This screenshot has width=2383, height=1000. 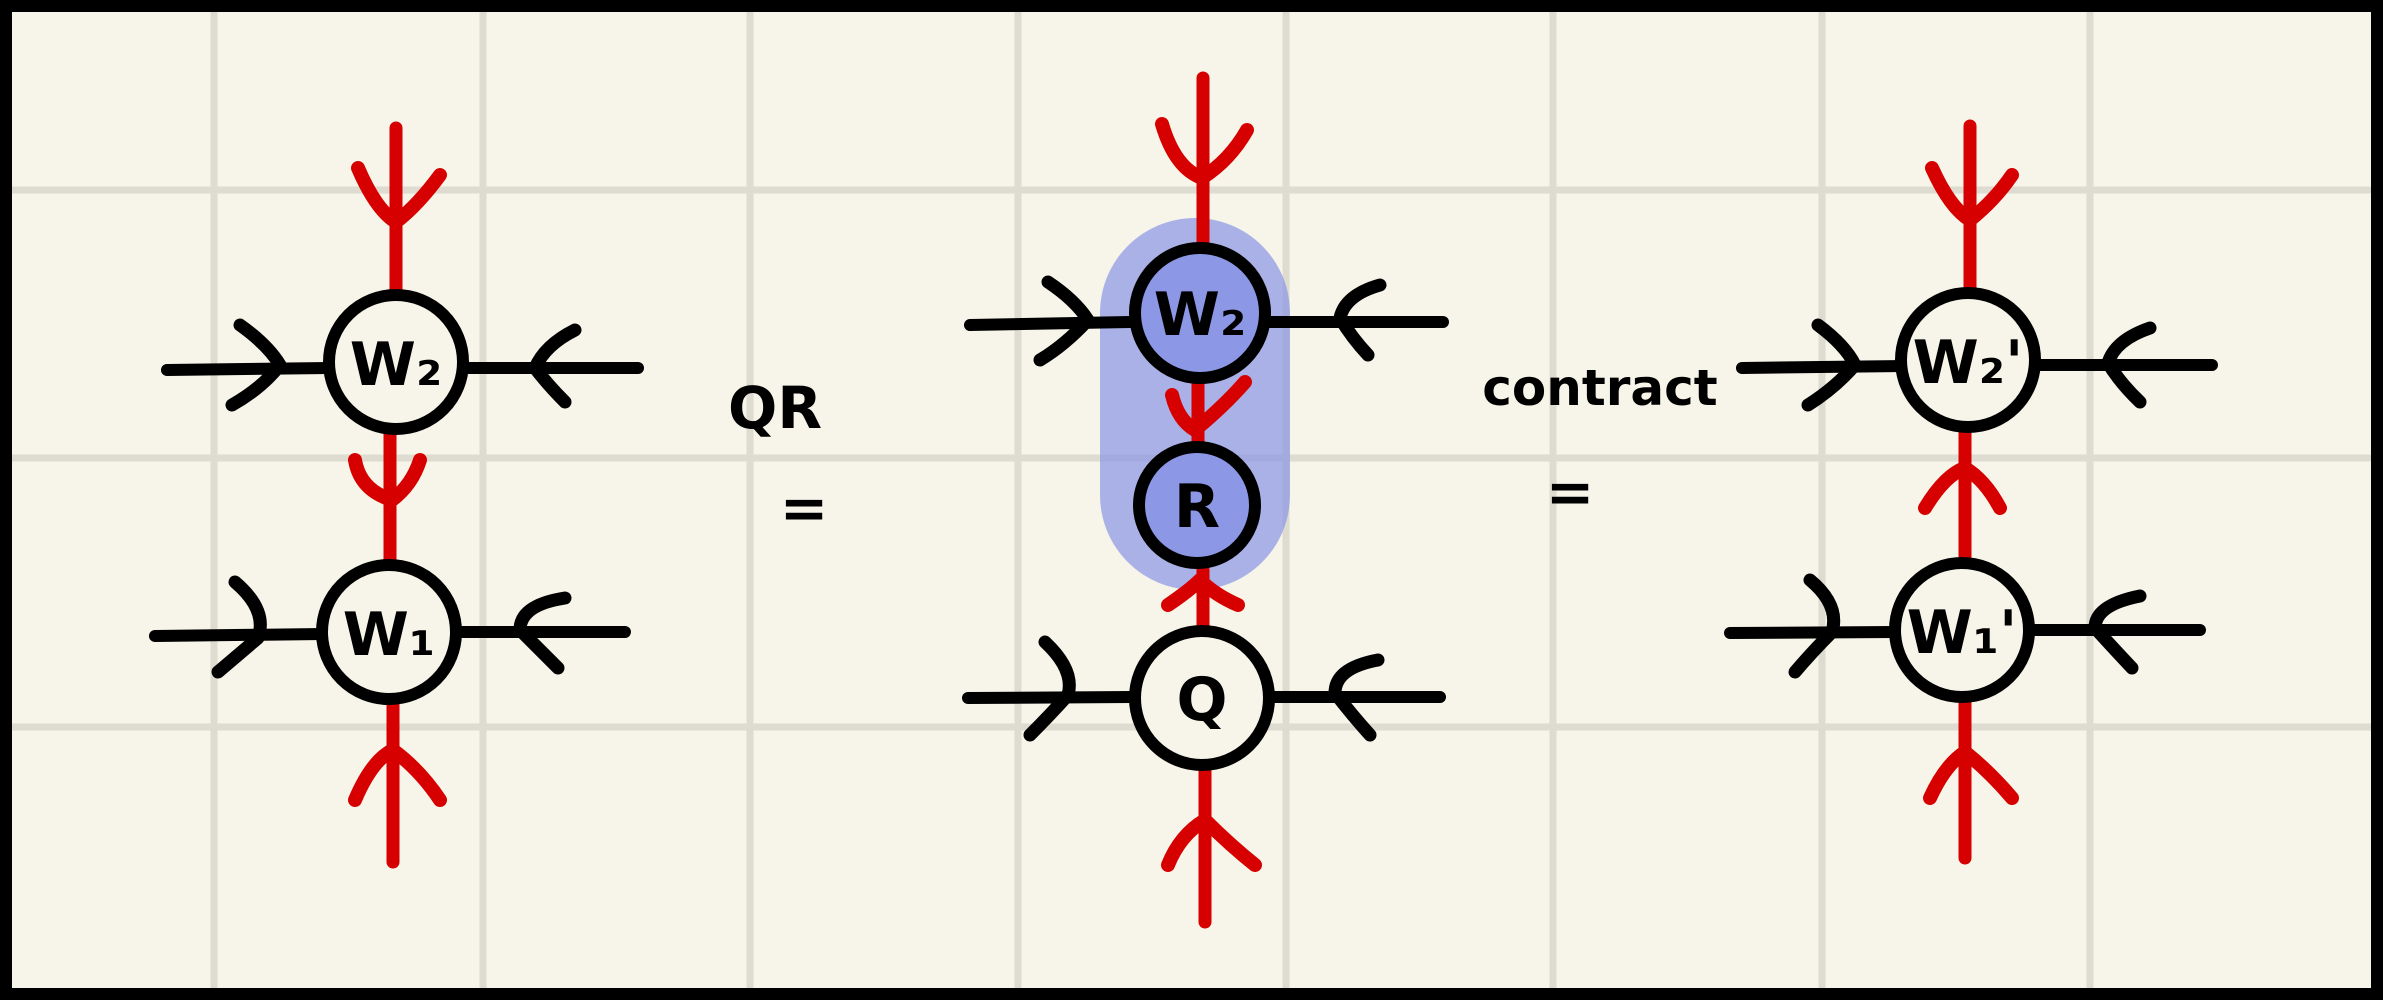 I want to click on operation-label: contract, so click(x=1599, y=388).